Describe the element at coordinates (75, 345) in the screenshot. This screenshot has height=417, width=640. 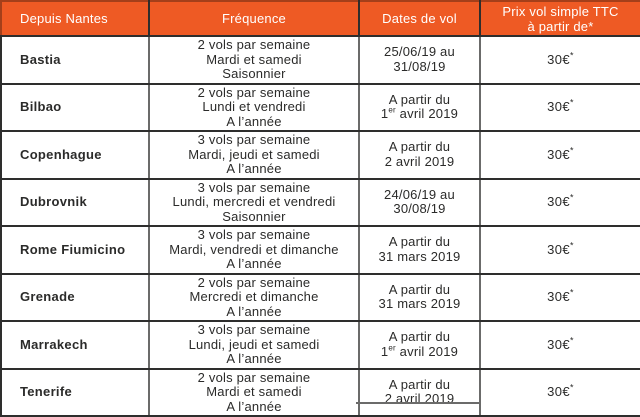
I see `city-cell: Marrakech` at that location.